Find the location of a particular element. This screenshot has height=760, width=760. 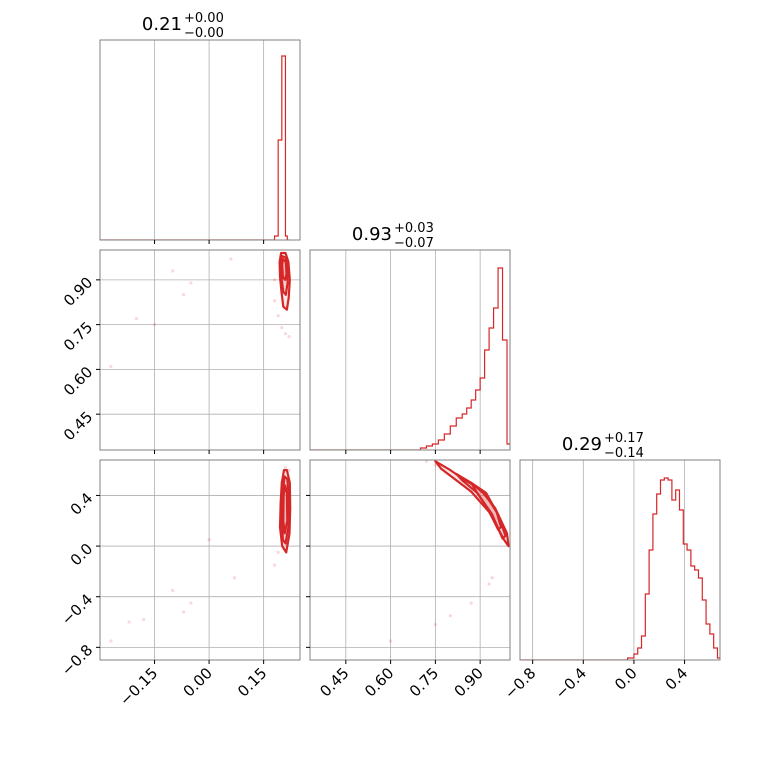

panel-title-minus: −0.00 is located at coordinates (204, 33).